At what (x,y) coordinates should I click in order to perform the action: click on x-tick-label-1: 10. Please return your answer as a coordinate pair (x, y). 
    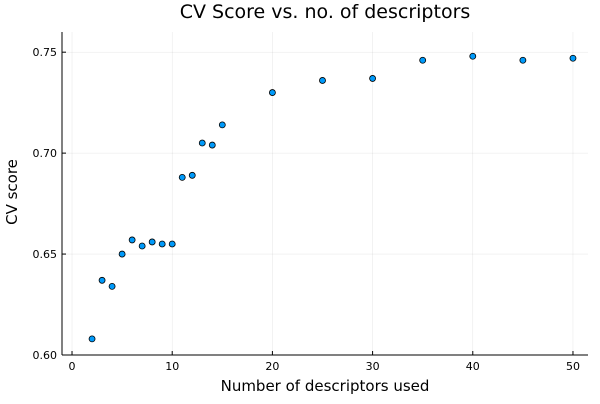
    Looking at the image, I should click on (172, 366).